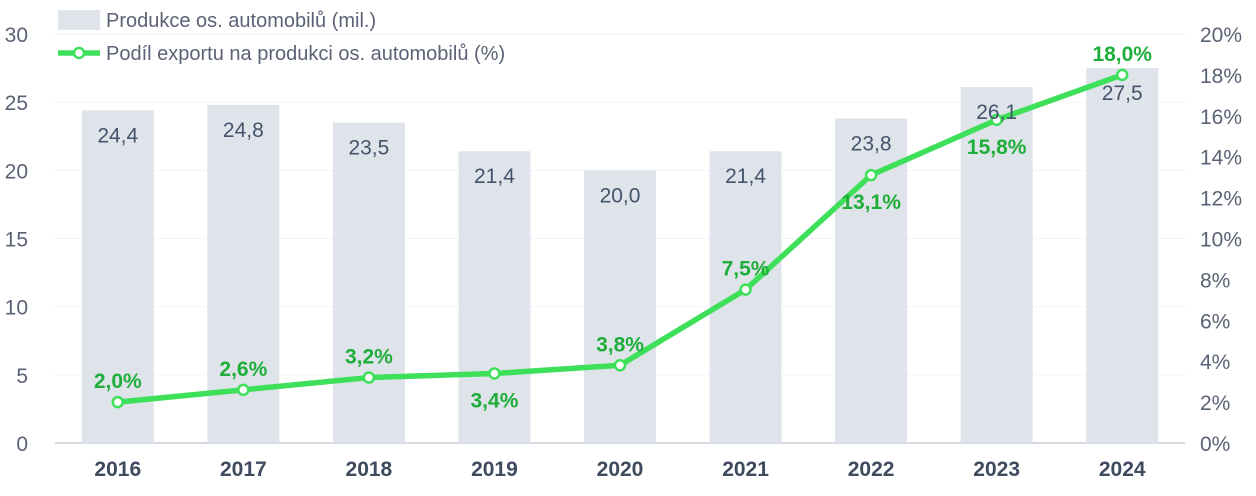  Describe the element at coordinates (22, 376) in the screenshot. I see `y-left-tick-label: 5` at that location.